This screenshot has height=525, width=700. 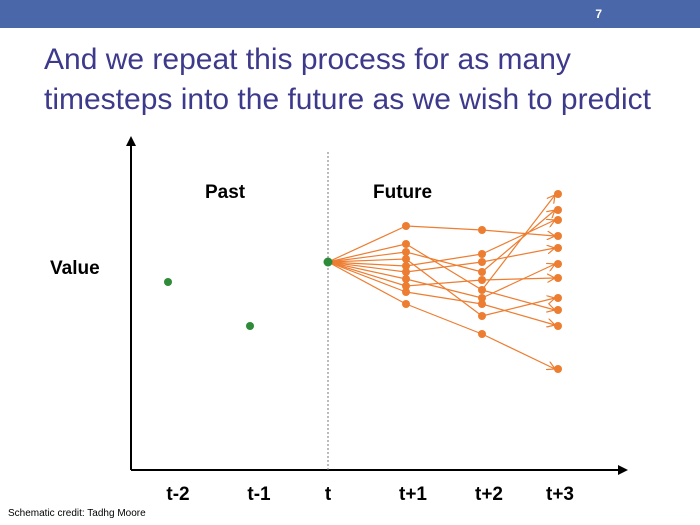 What do you see at coordinates (413, 494) in the screenshot?
I see `tick-label-t+1: t+1` at bounding box center [413, 494].